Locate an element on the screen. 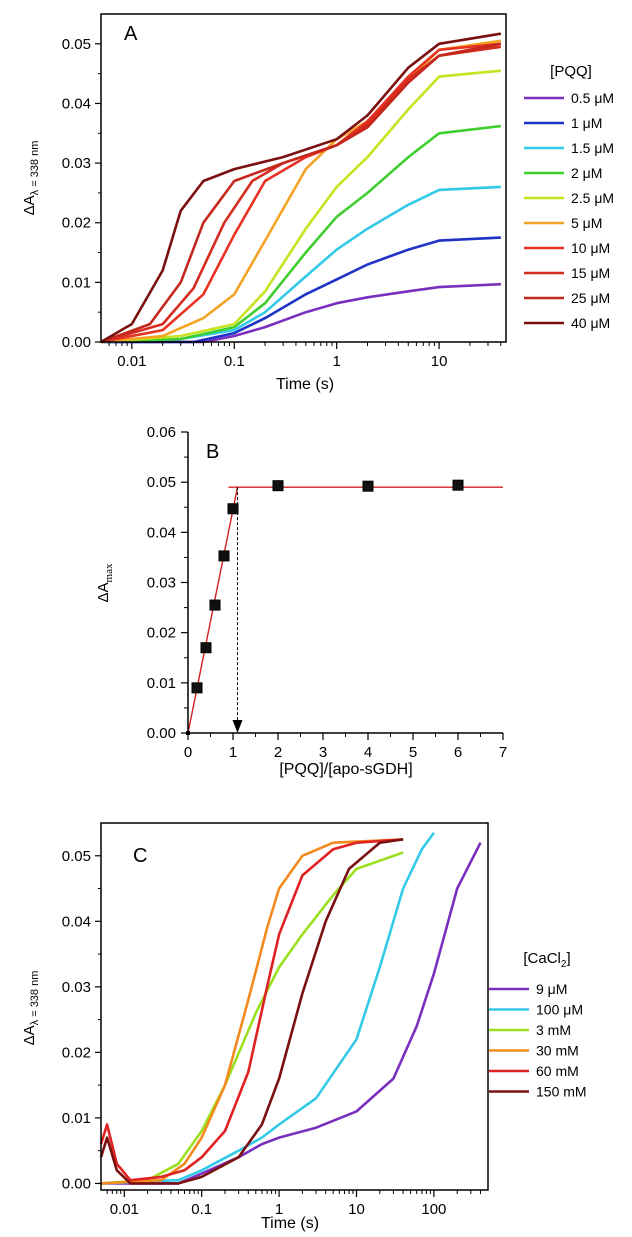  panel-b-y-axis-label: ΔAmax is located at coordinates (105, 582).